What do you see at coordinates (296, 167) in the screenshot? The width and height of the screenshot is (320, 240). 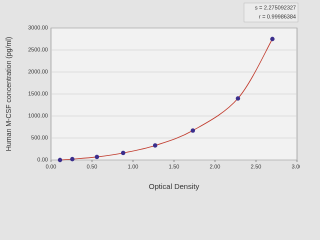 I see `x-tick-label: 3.00` at bounding box center [296, 167].